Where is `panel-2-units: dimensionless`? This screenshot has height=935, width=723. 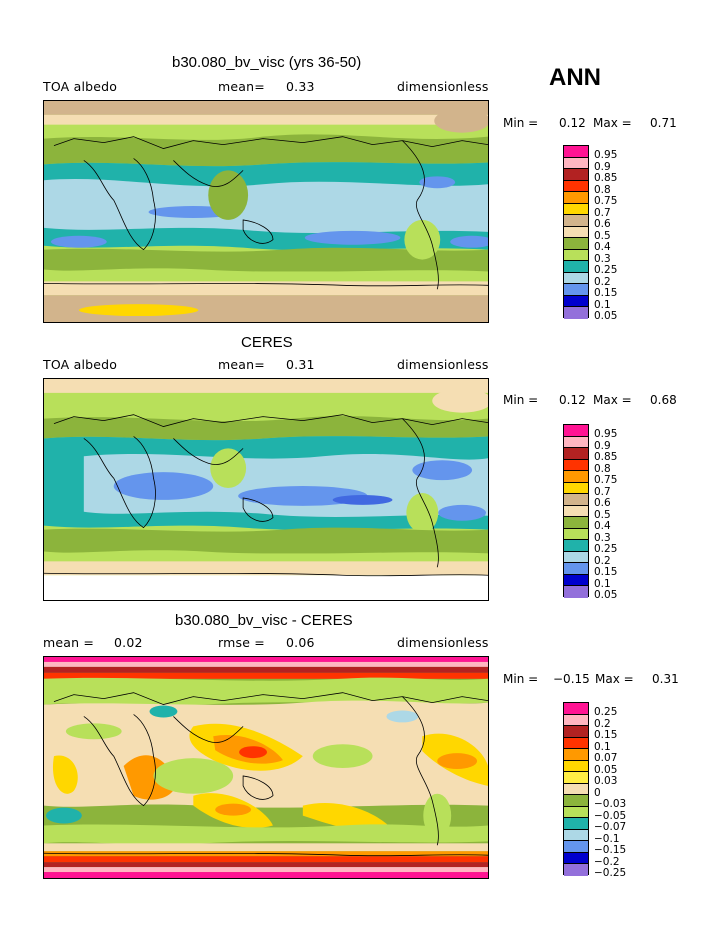 panel-2-units: dimensionless is located at coordinates (443, 364).